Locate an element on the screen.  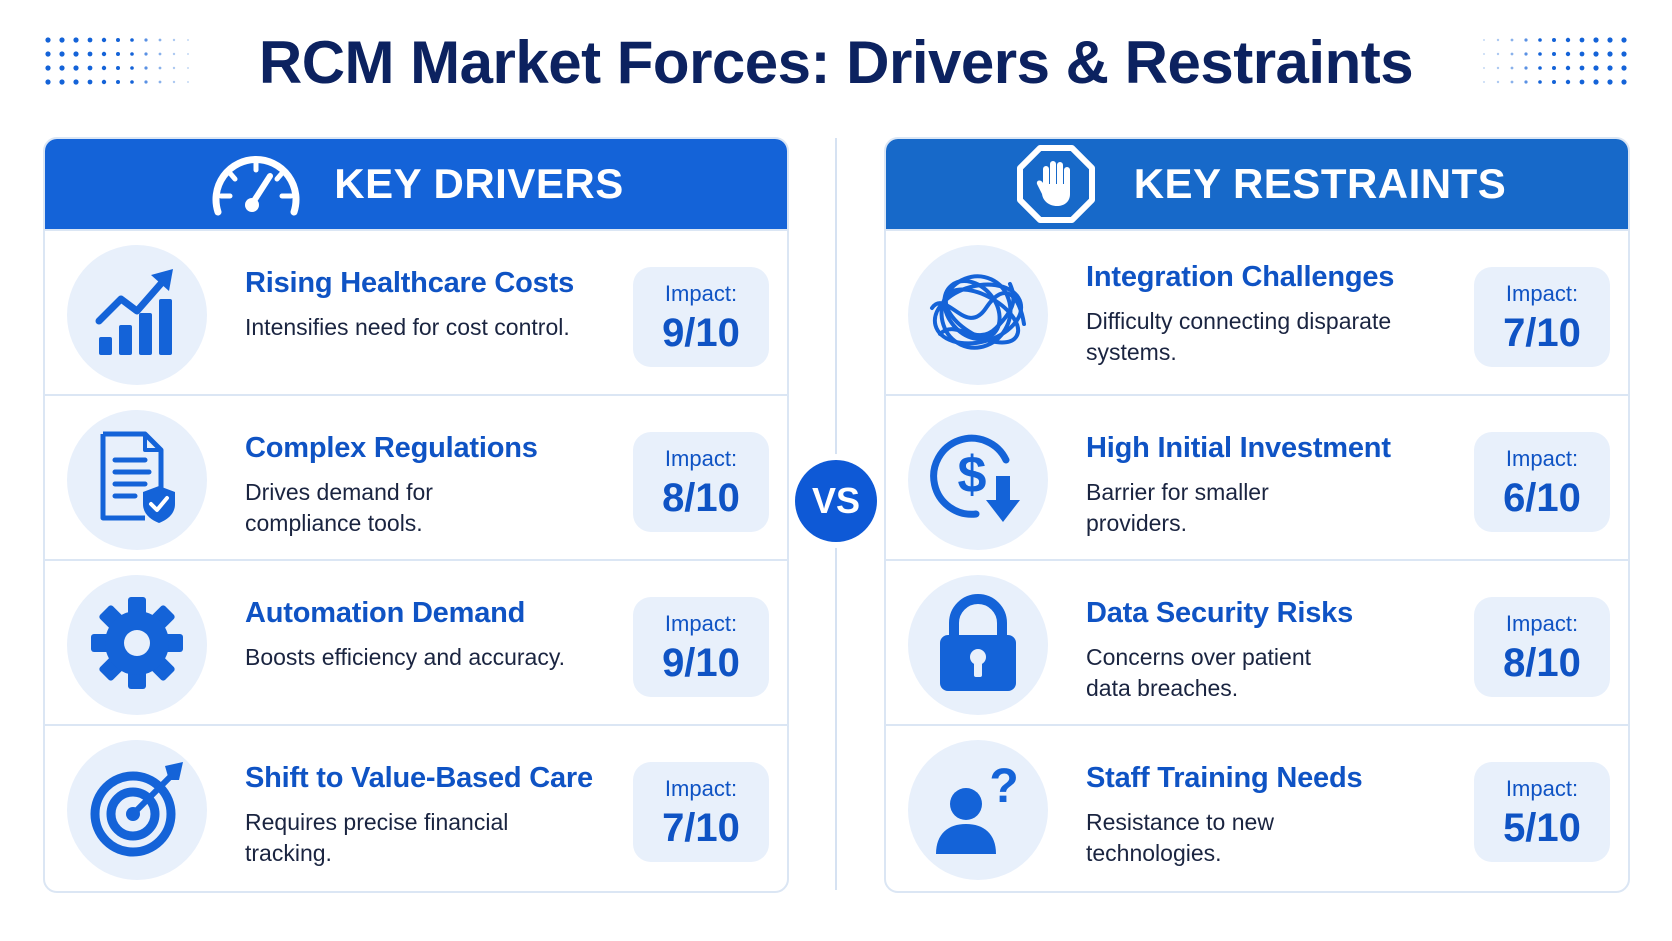
restraint-description: Resistance to new technologies. is located at coordinates (1180, 837).